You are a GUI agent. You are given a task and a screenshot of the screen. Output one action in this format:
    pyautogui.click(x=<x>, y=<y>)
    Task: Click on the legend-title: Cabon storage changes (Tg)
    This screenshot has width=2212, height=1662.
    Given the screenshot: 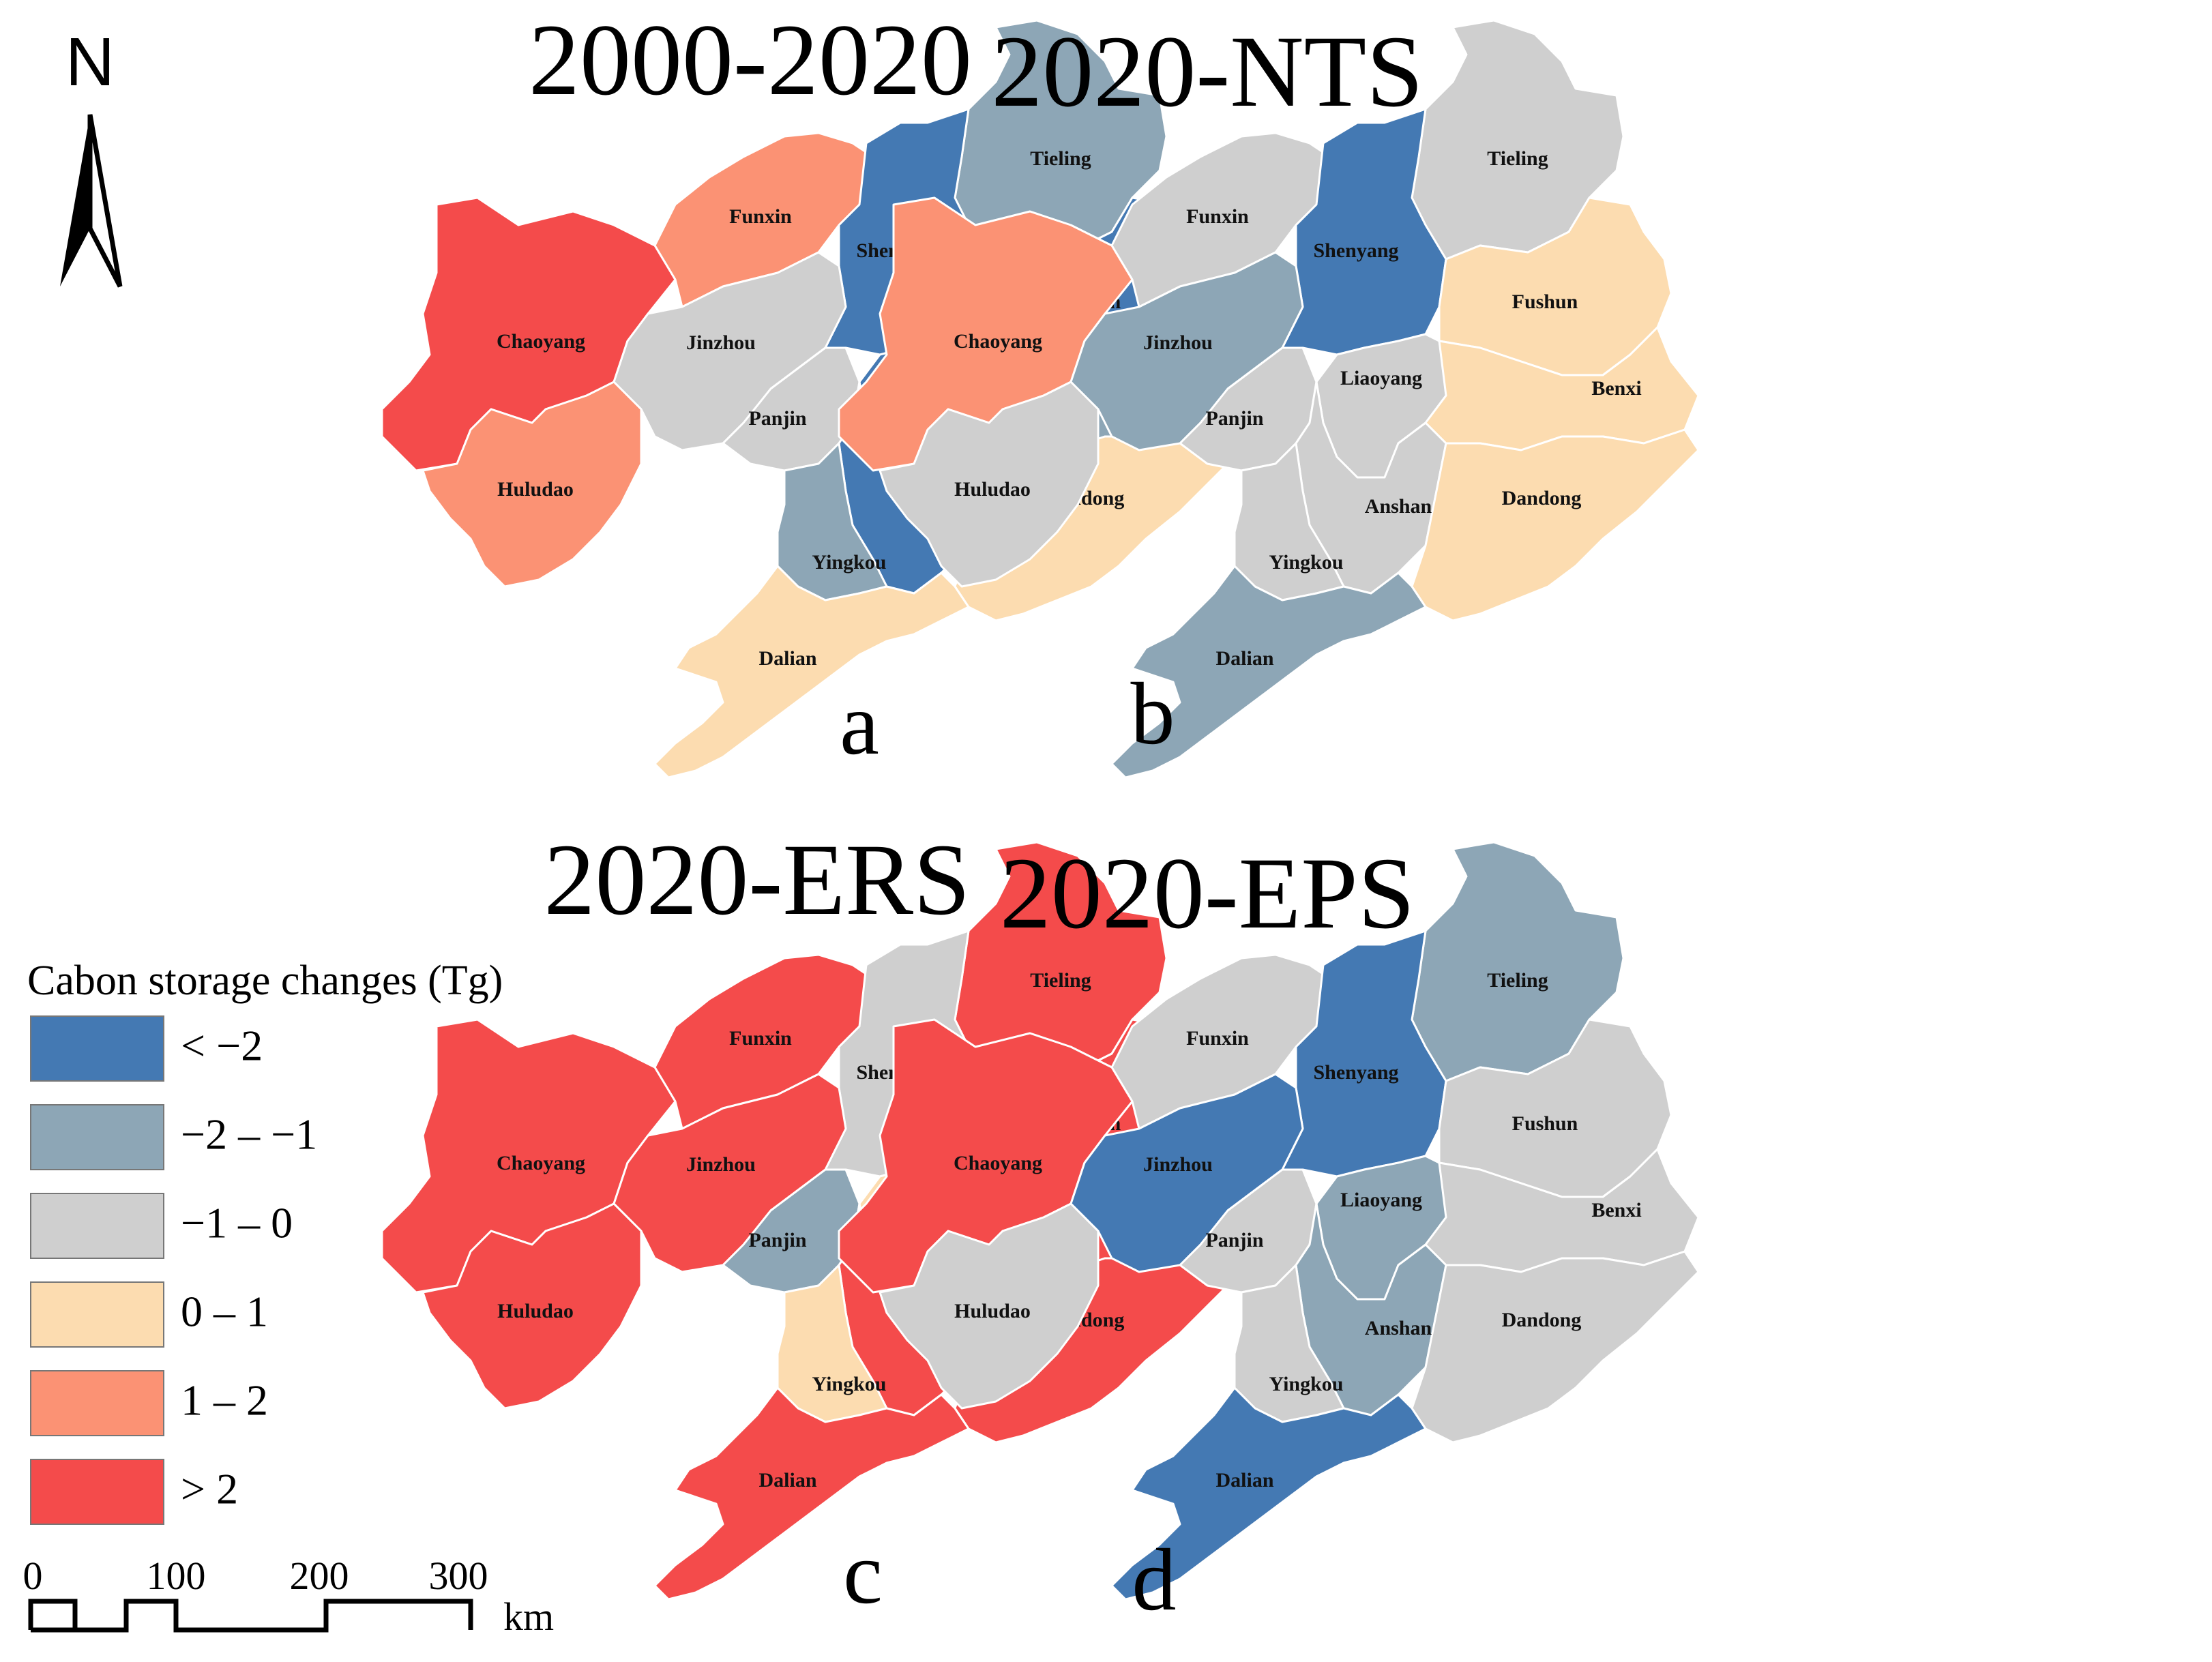 What is the action you would take?
    pyautogui.click(x=265, y=981)
    